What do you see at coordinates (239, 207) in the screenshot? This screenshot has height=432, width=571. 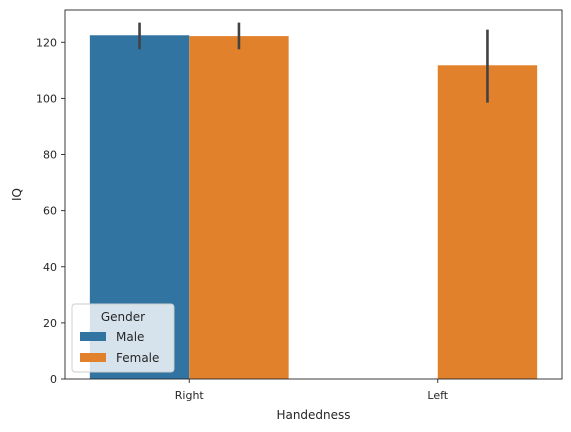 I see `bar-female-right` at bounding box center [239, 207].